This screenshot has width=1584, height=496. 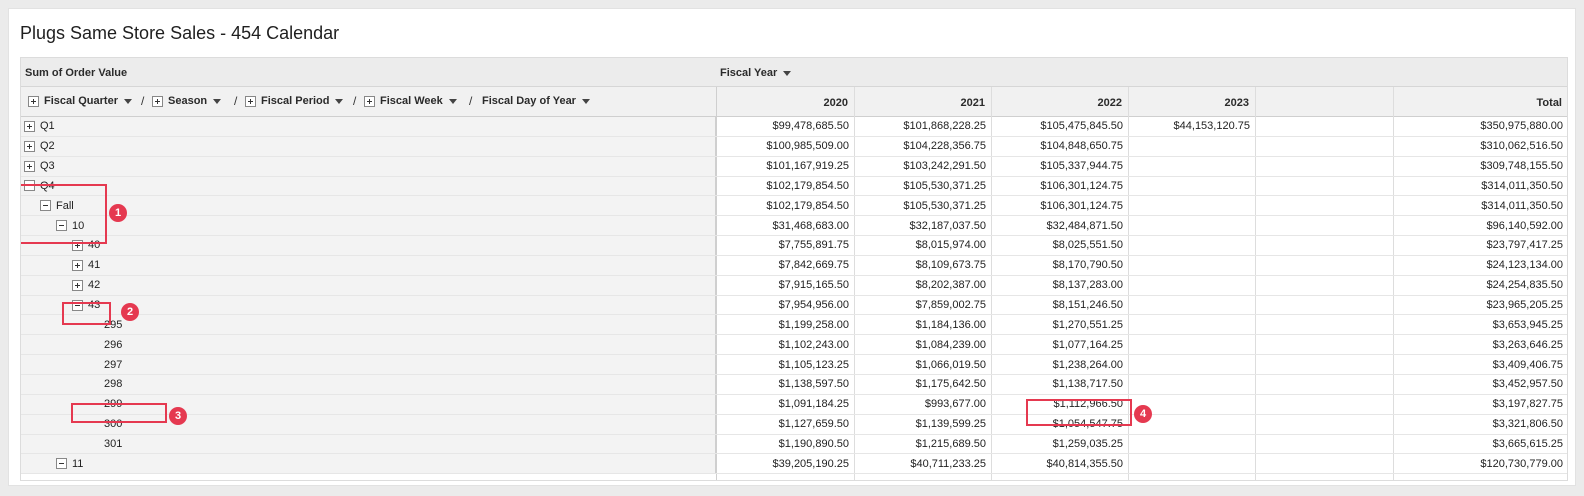 What do you see at coordinates (813, 404) in the screenshot?
I see `value-cell-2020: $1,091,184.25` at bounding box center [813, 404].